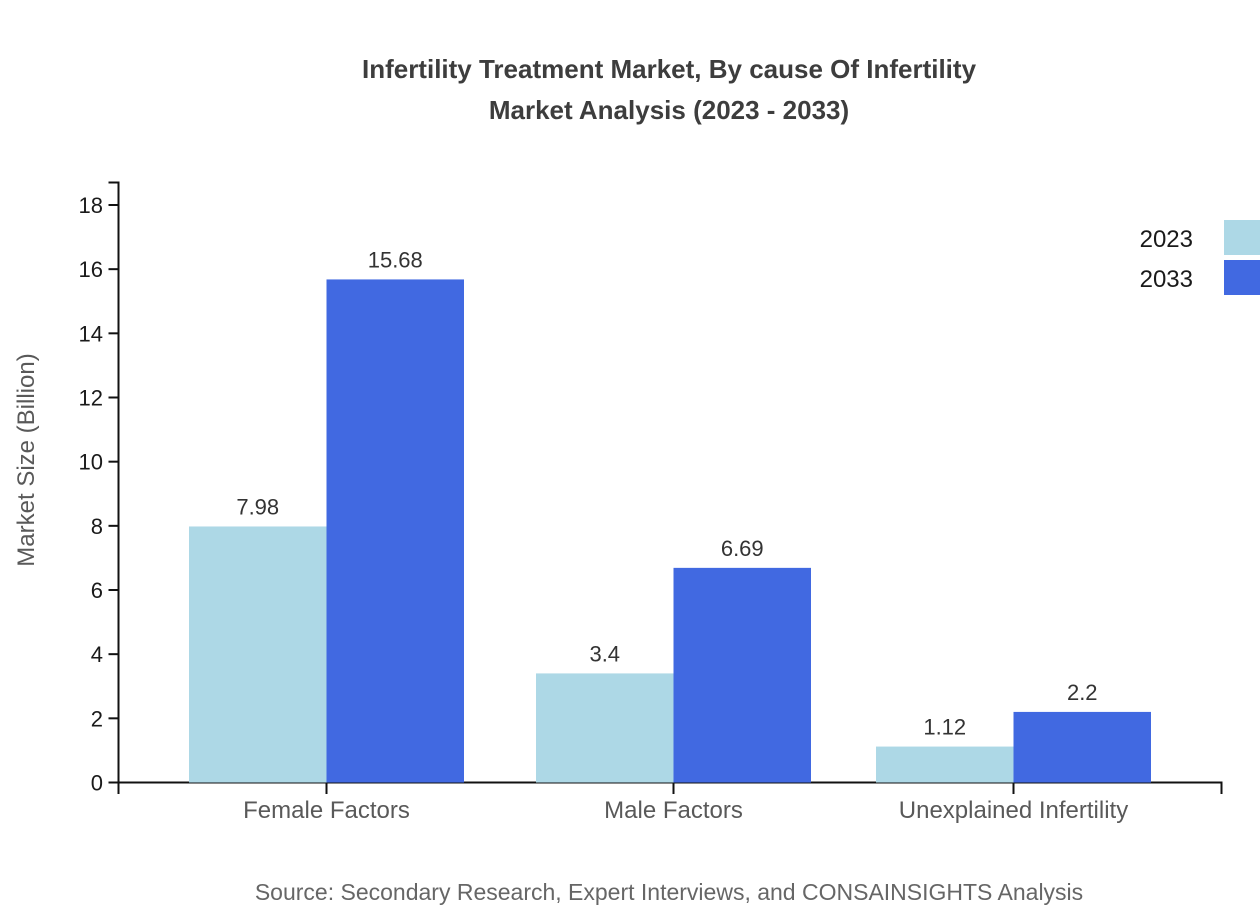  What do you see at coordinates (97, 654) in the screenshot?
I see `y-tick-label: 4` at bounding box center [97, 654].